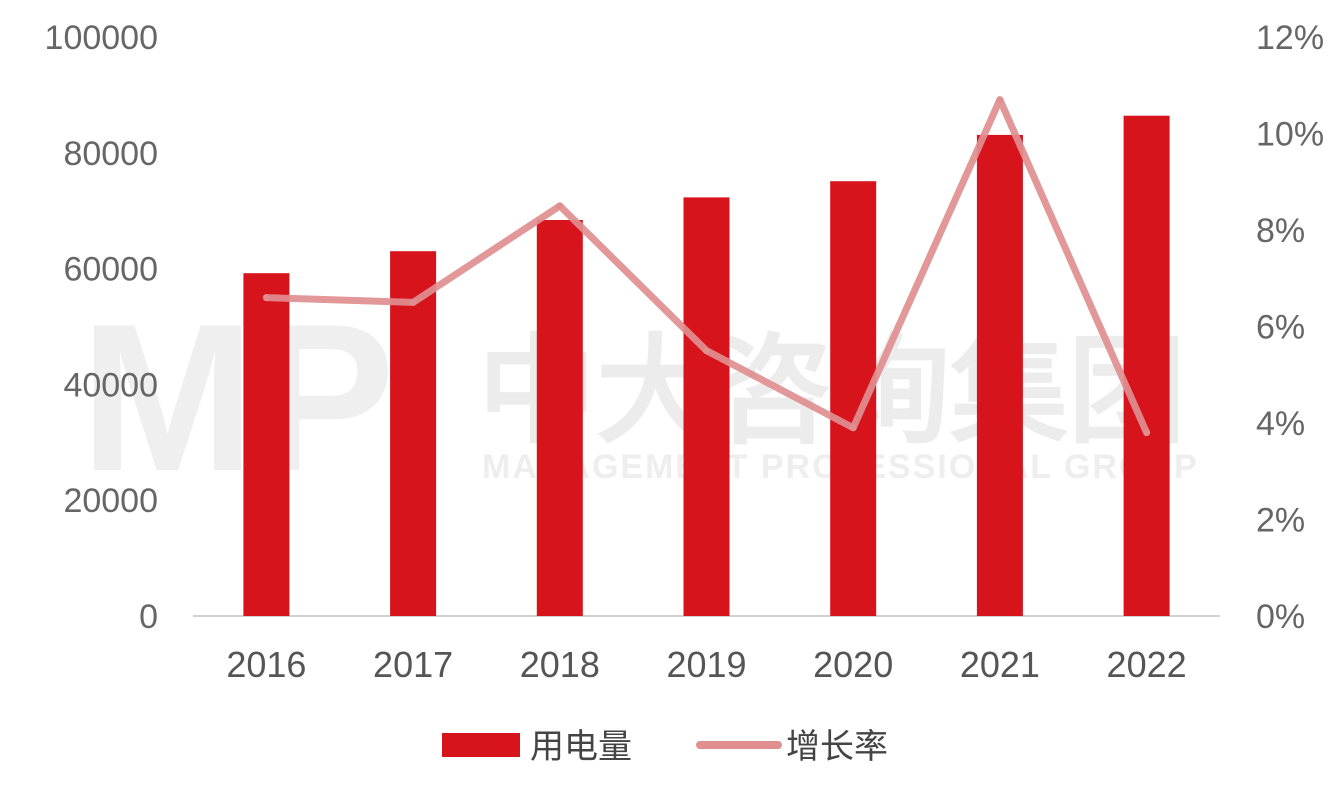 Image resolution: width=1334 pixels, height=788 pixels. I want to click on growth-rate-point-2016, so click(266, 298).